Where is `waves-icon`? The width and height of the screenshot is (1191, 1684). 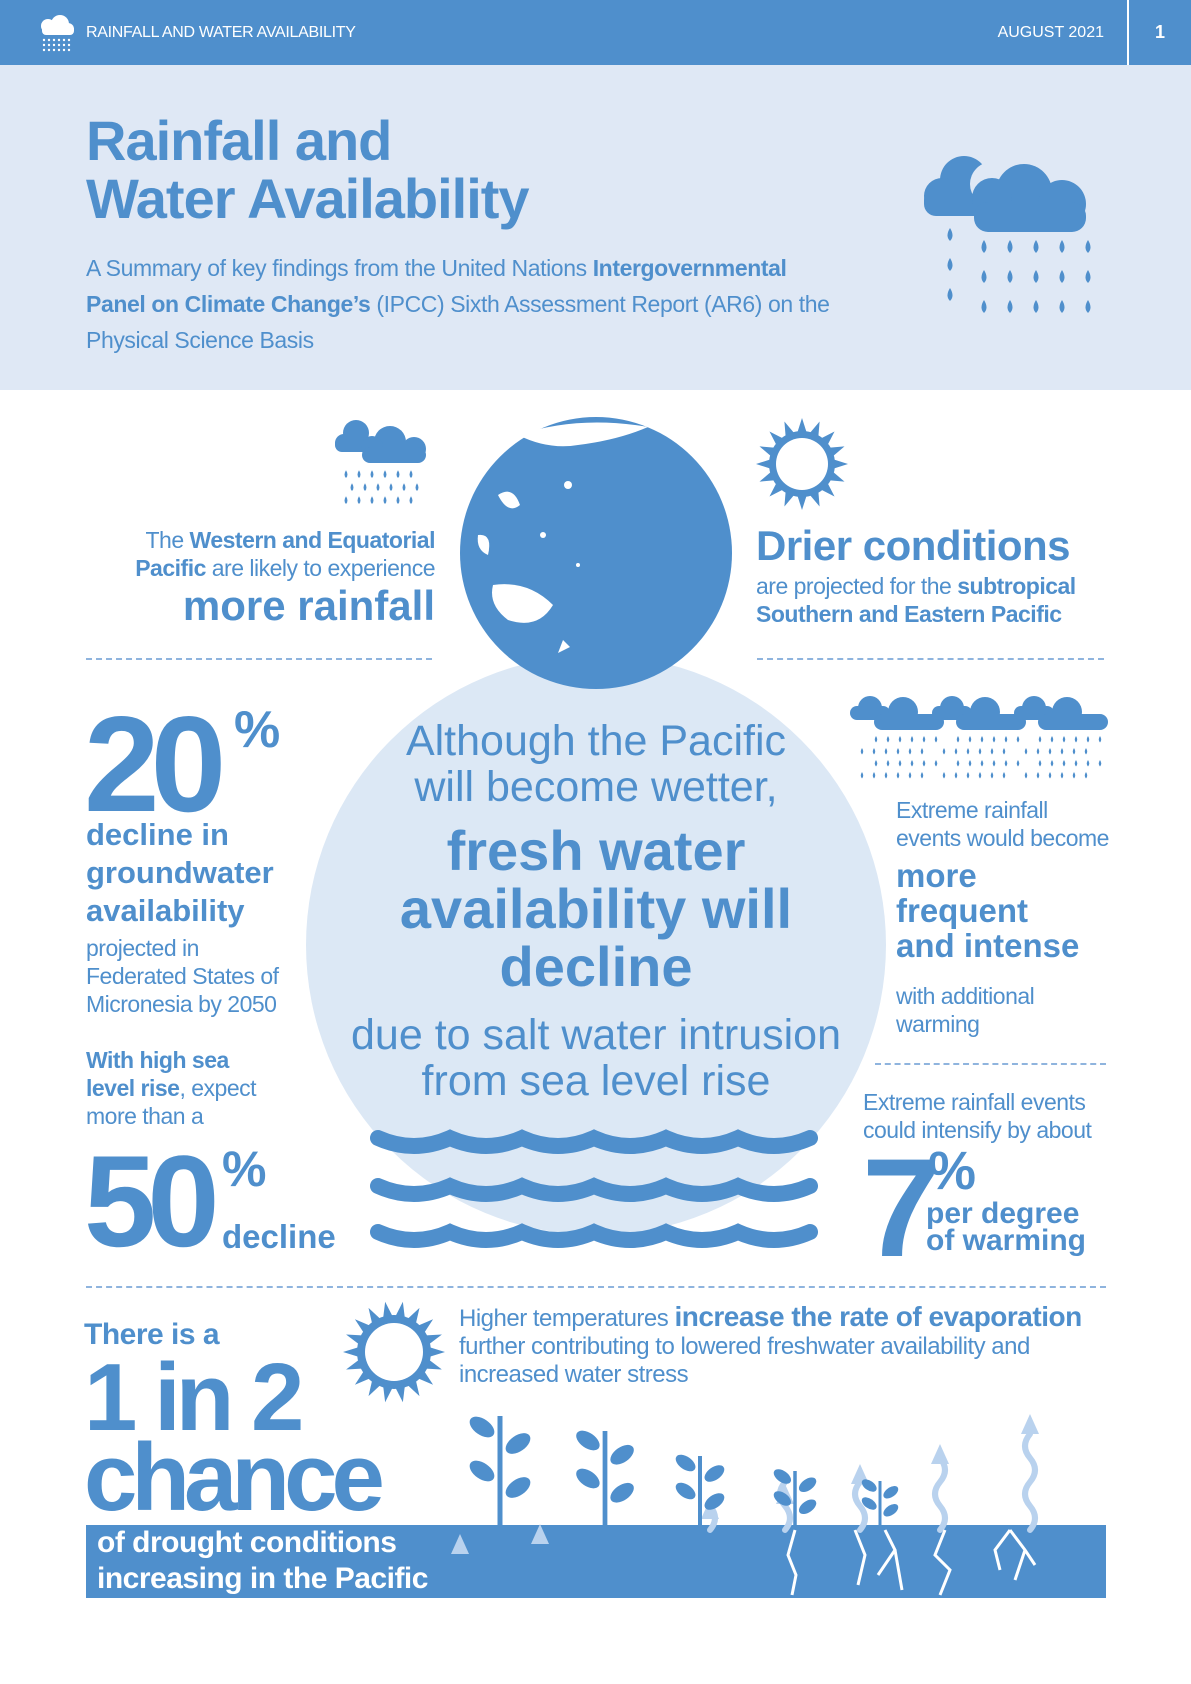
waves-icon is located at coordinates (594, 1188).